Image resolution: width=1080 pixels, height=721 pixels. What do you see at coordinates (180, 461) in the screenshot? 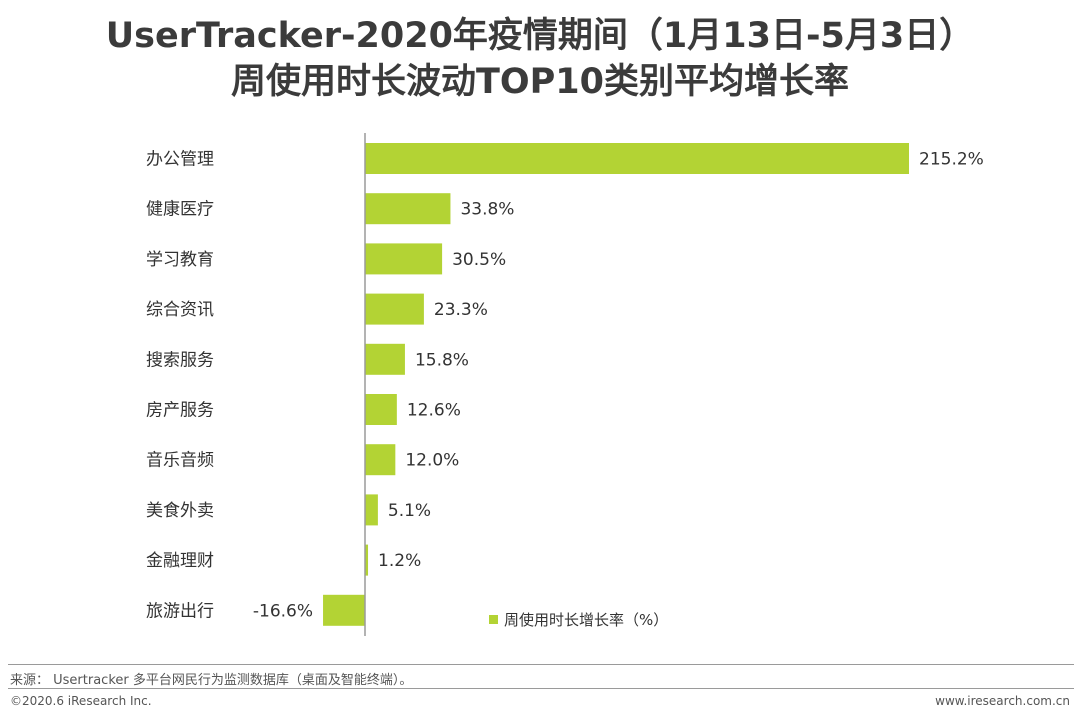
I see `category-label: 音乐音频` at bounding box center [180, 461].